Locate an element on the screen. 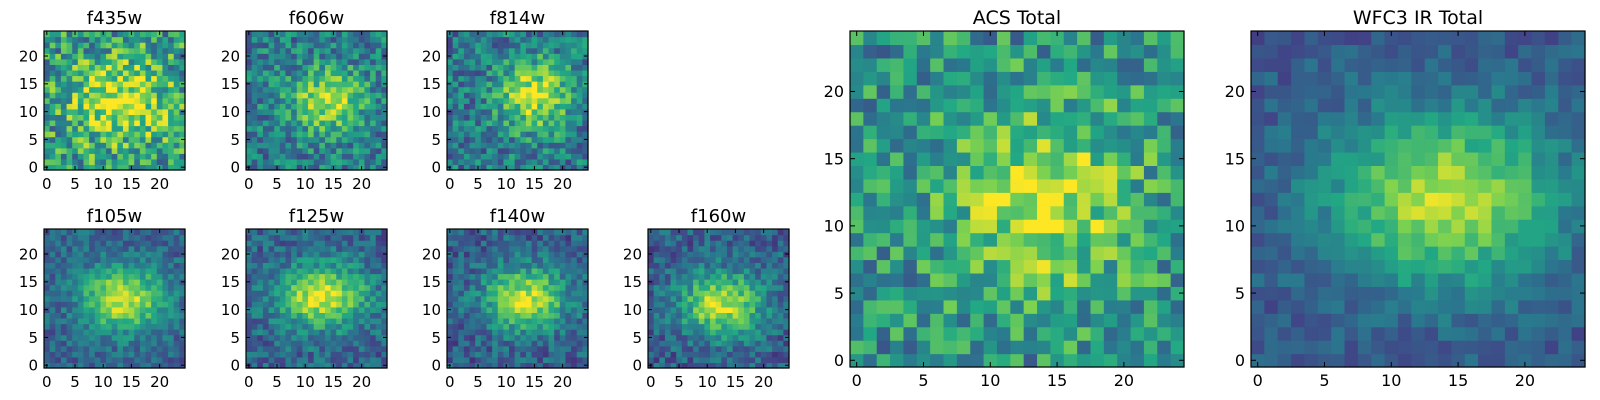 The height and width of the screenshot is (400, 1600). x-tick-label: 10 is located at coordinates (103, 382).